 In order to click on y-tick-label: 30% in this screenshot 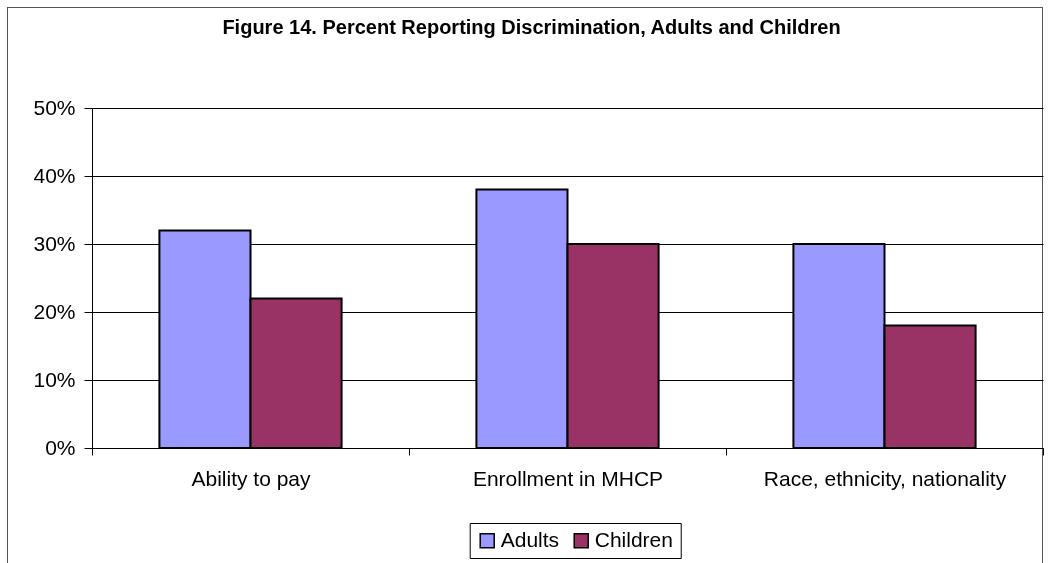, I will do `click(54, 243)`.